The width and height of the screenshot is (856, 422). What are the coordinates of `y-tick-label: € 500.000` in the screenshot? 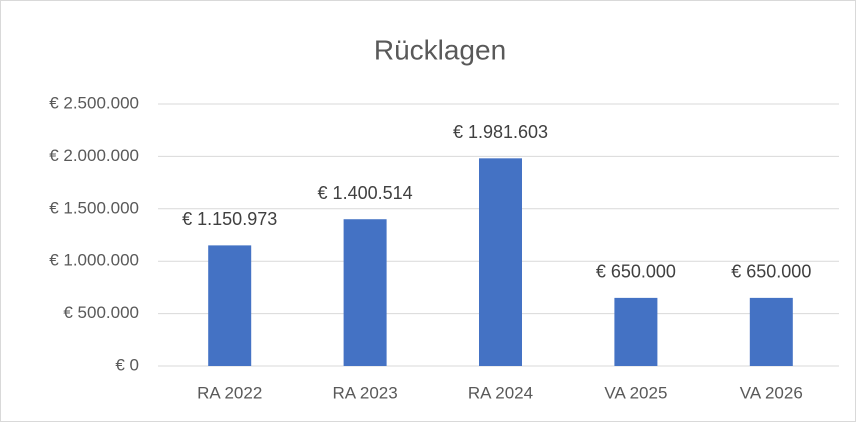 It's located at (101, 312).